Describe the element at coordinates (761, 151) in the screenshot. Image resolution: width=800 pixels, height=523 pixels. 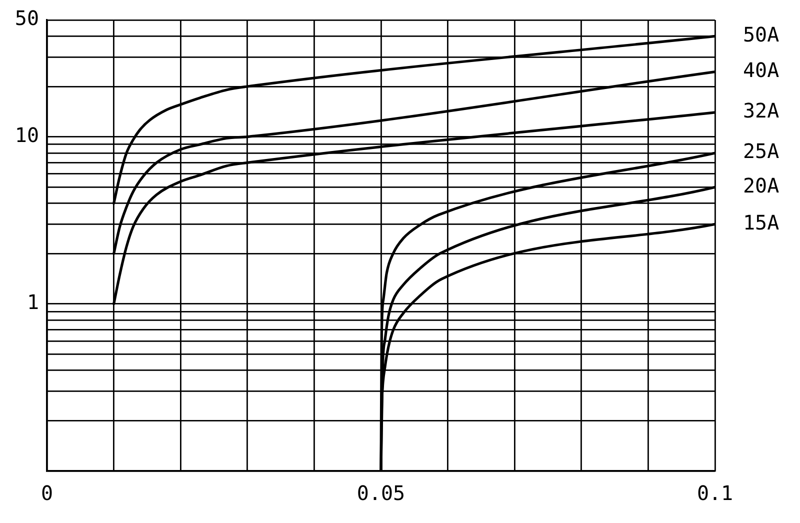
I see `series-label: 25A` at that location.